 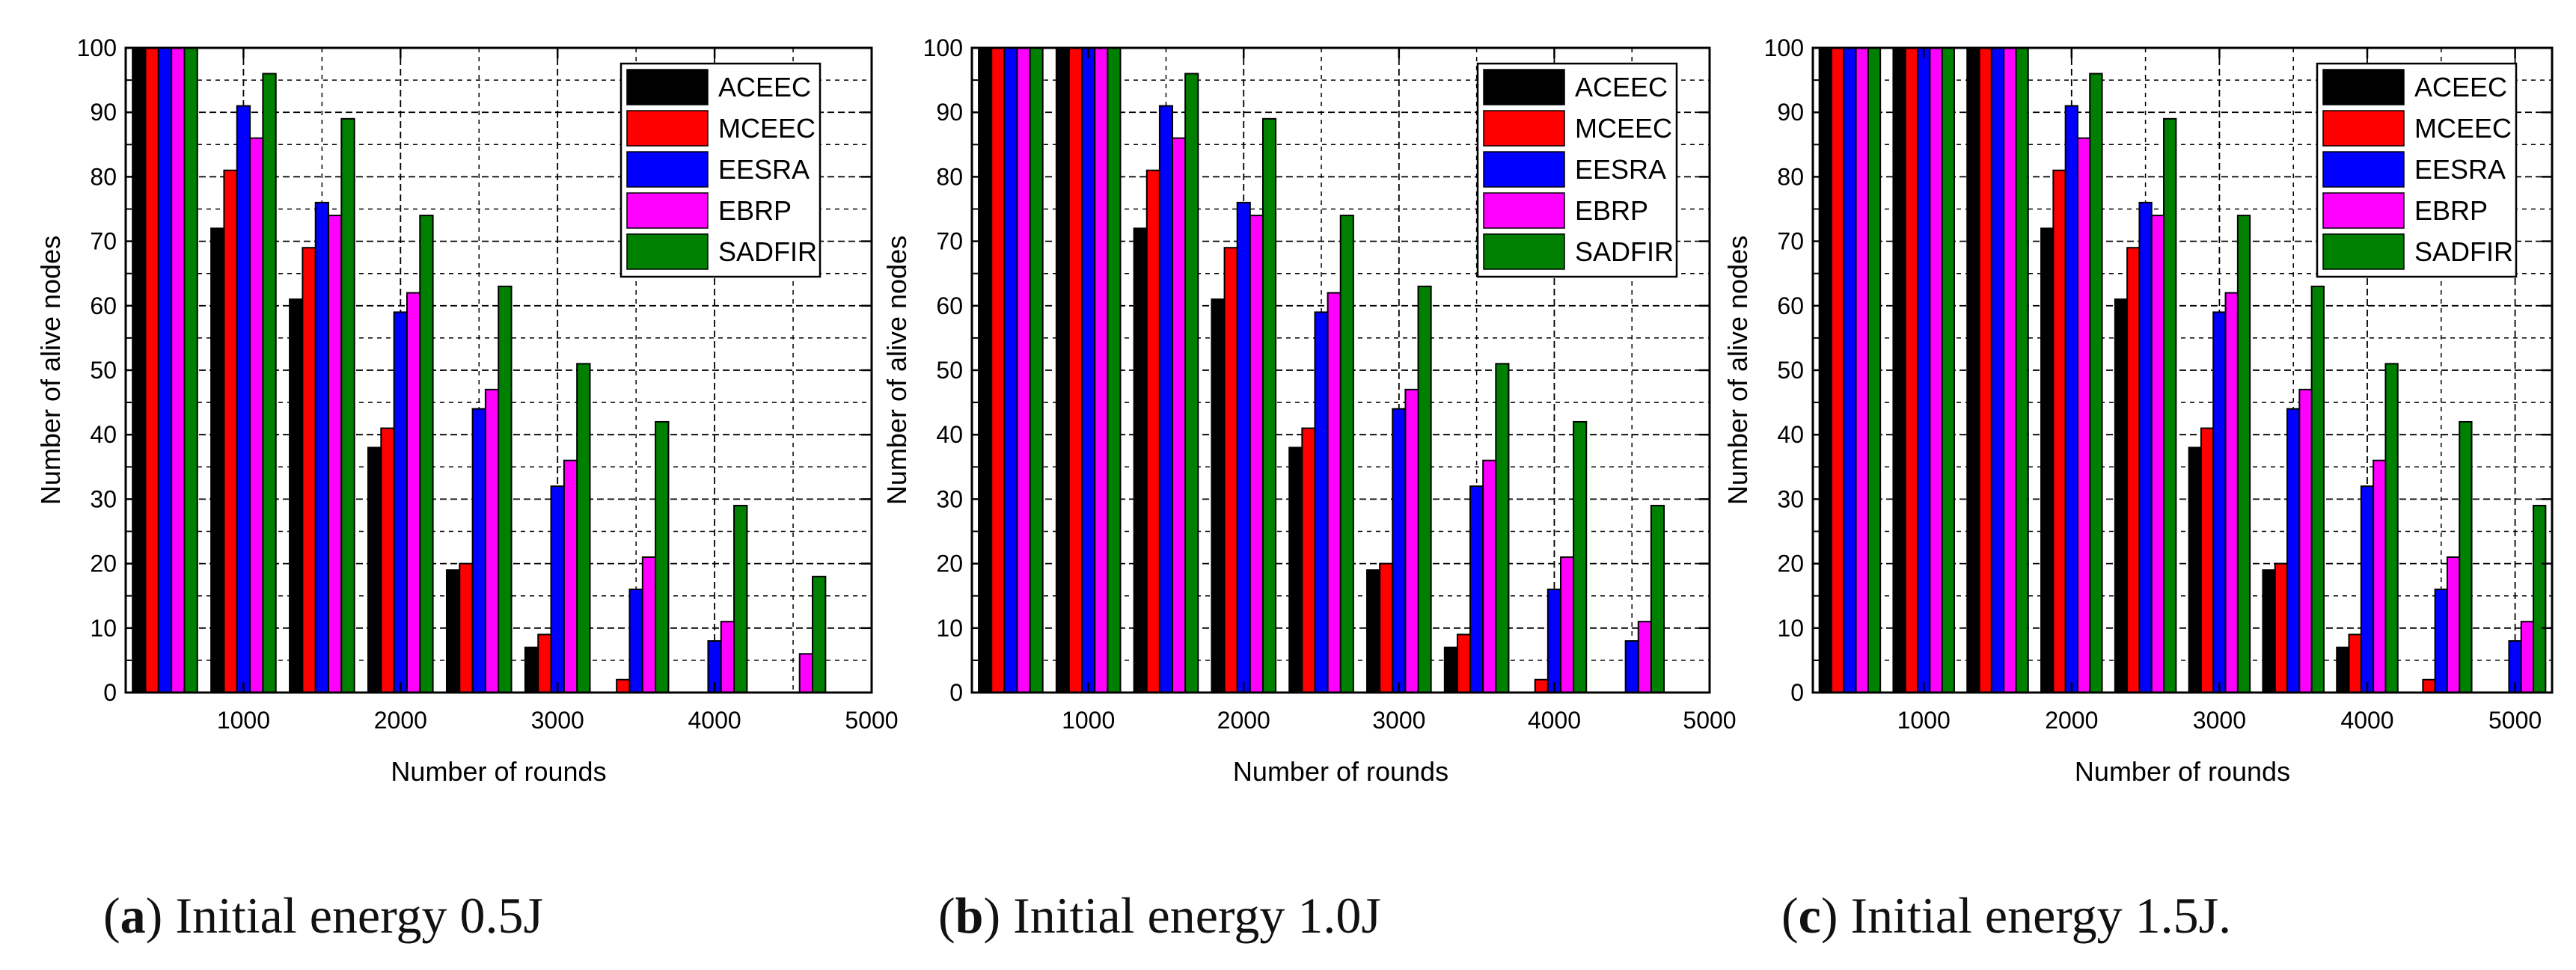 What do you see at coordinates (104, 498) in the screenshot?
I see `y-tick-label: 30` at bounding box center [104, 498].